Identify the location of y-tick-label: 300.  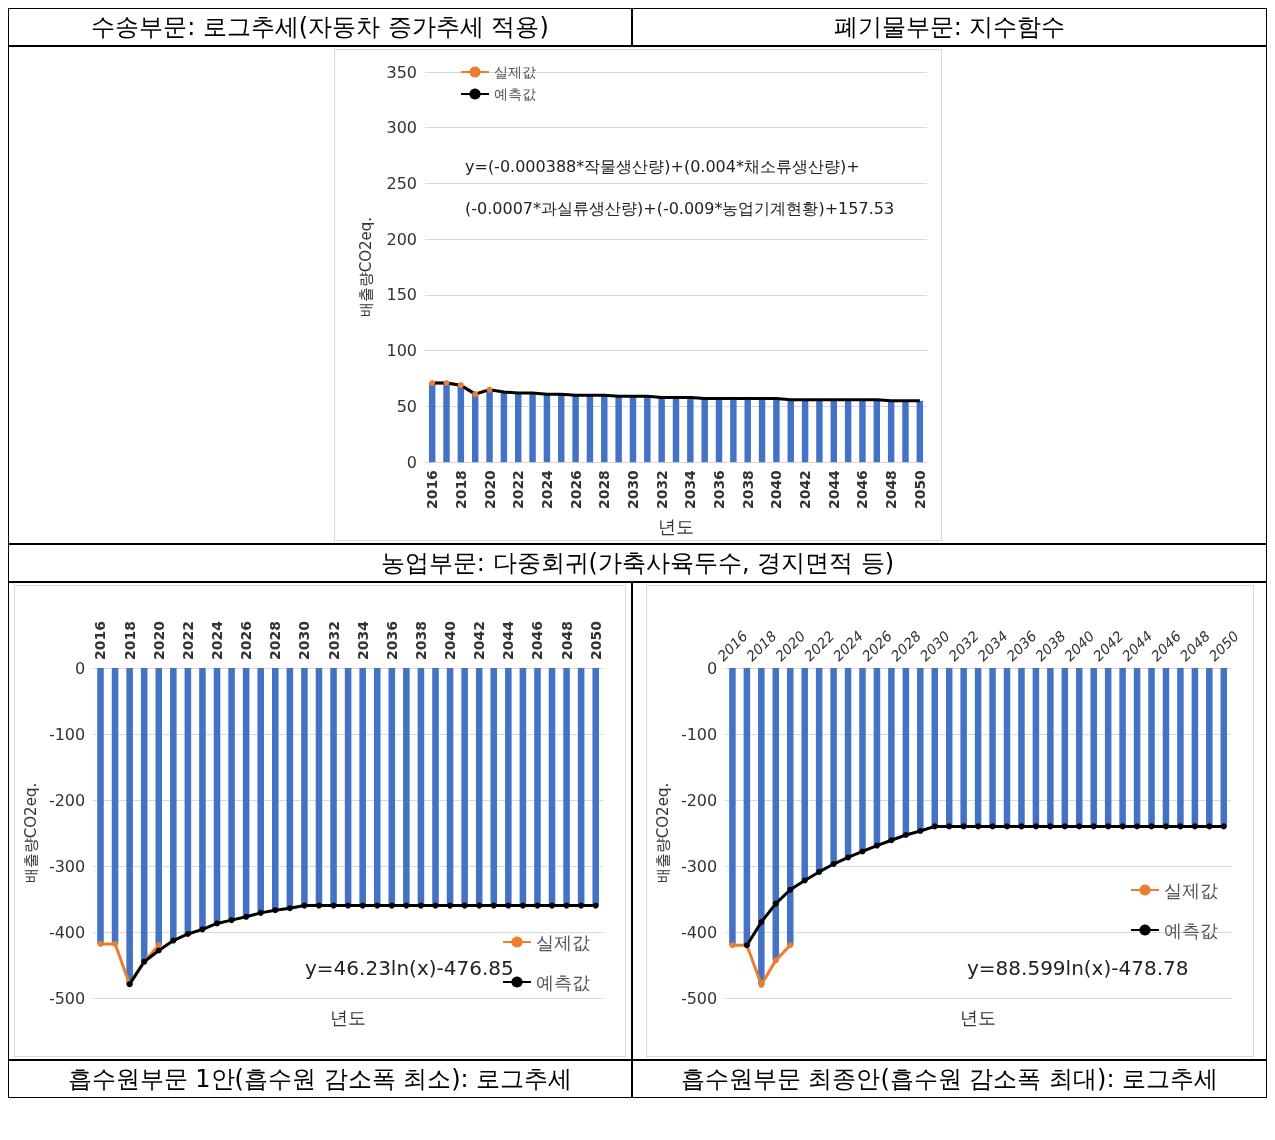
(401, 128).